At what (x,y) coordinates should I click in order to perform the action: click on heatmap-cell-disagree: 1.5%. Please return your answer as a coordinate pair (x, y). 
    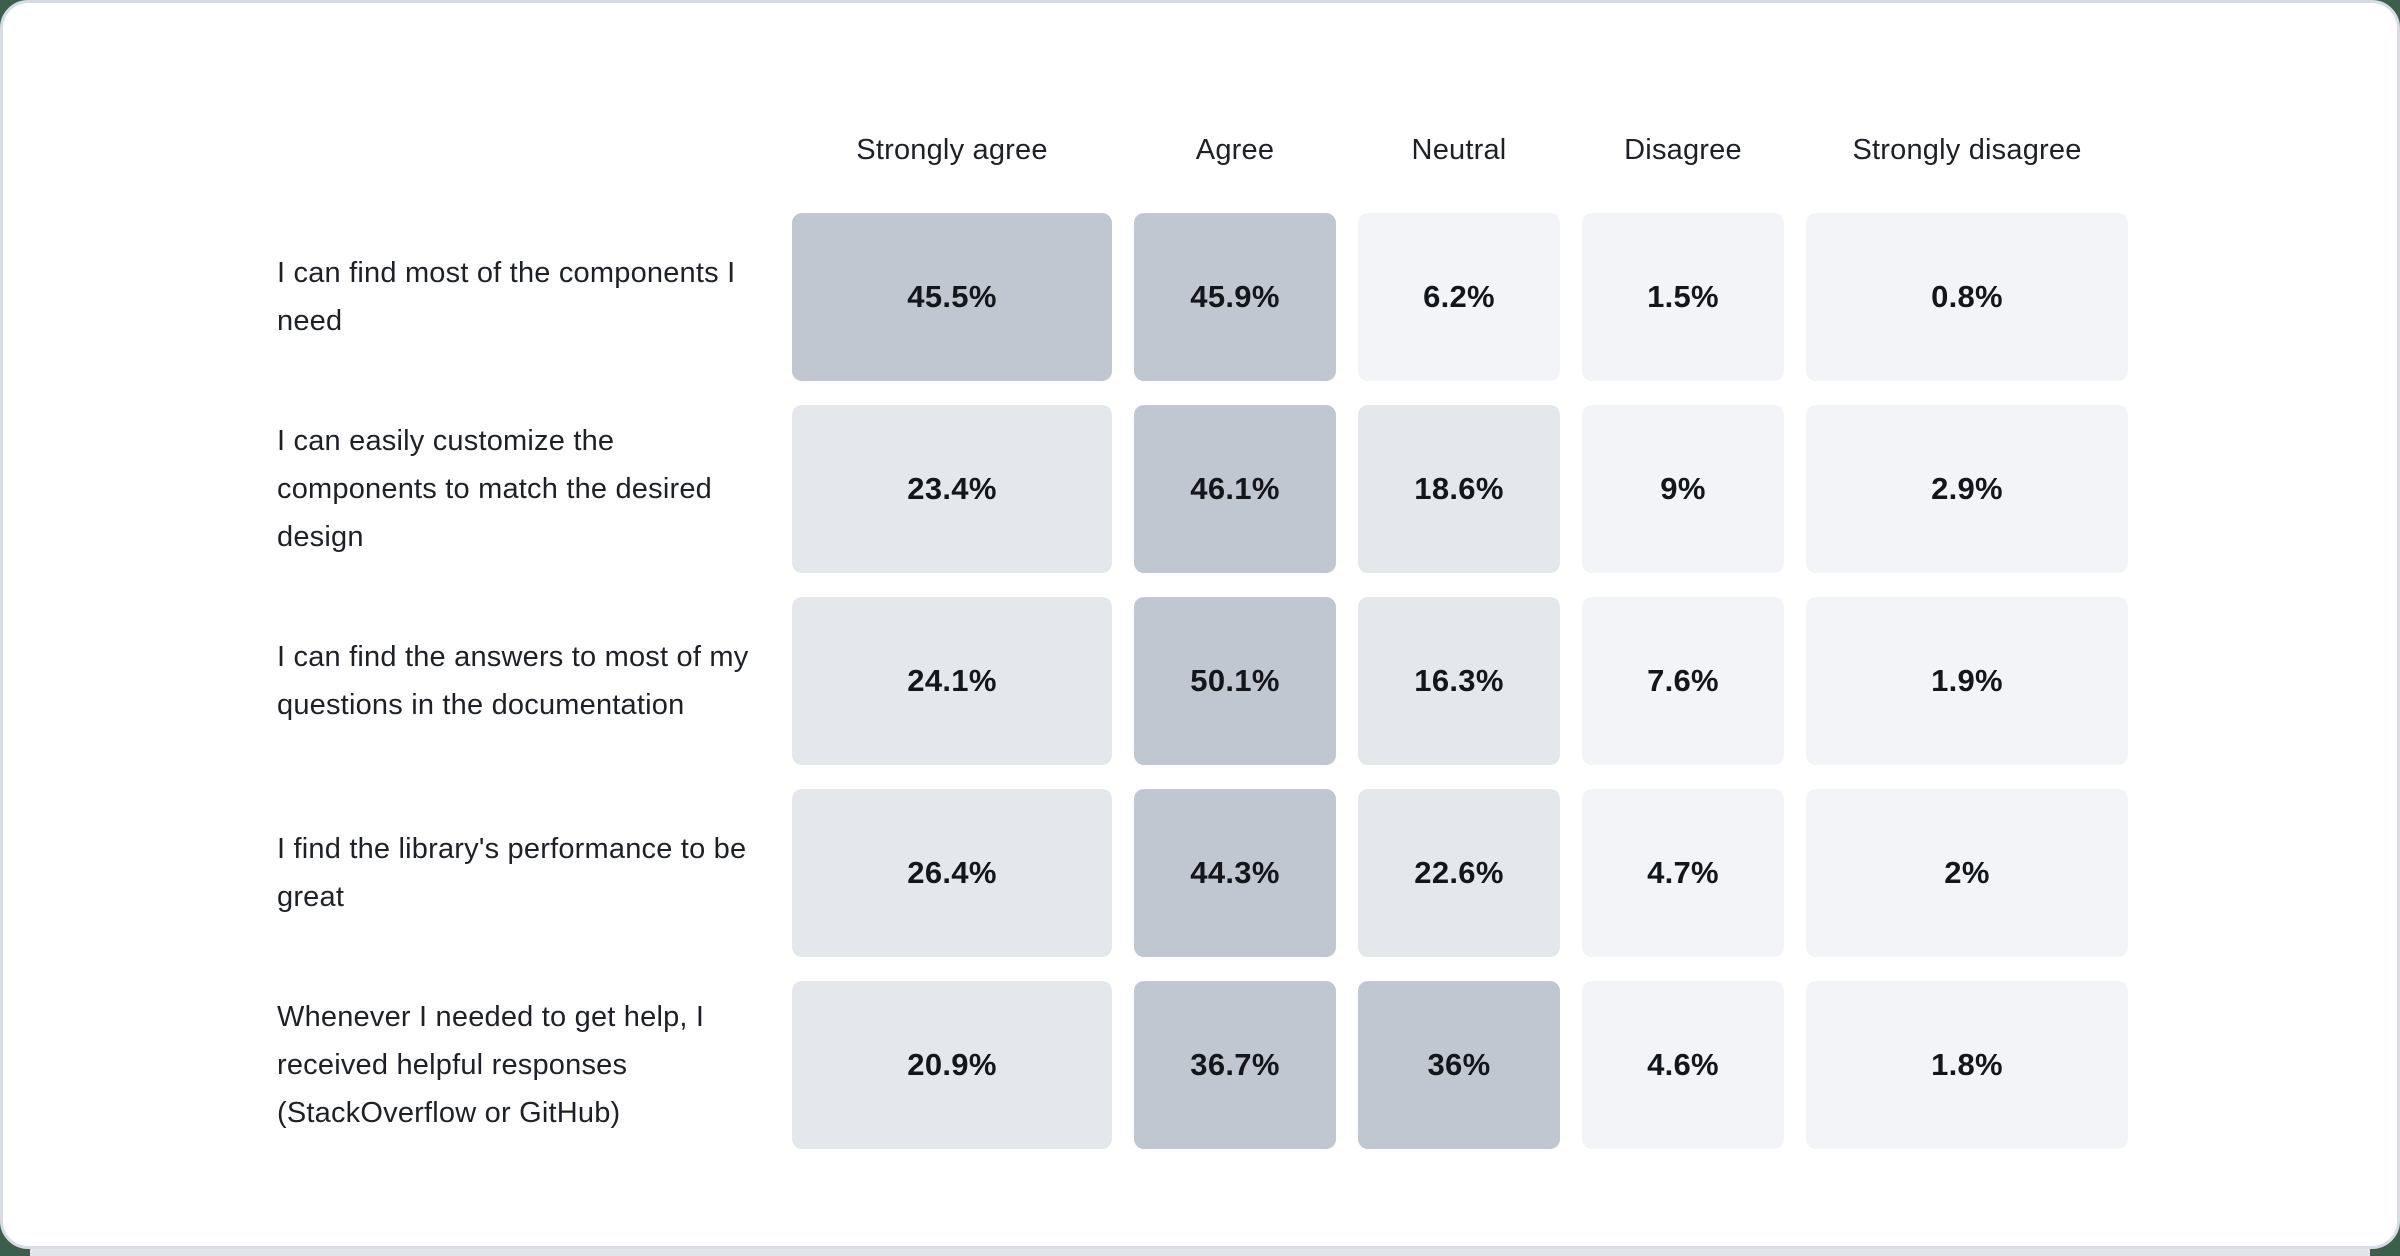
    Looking at the image, I should click on (1683, 297).